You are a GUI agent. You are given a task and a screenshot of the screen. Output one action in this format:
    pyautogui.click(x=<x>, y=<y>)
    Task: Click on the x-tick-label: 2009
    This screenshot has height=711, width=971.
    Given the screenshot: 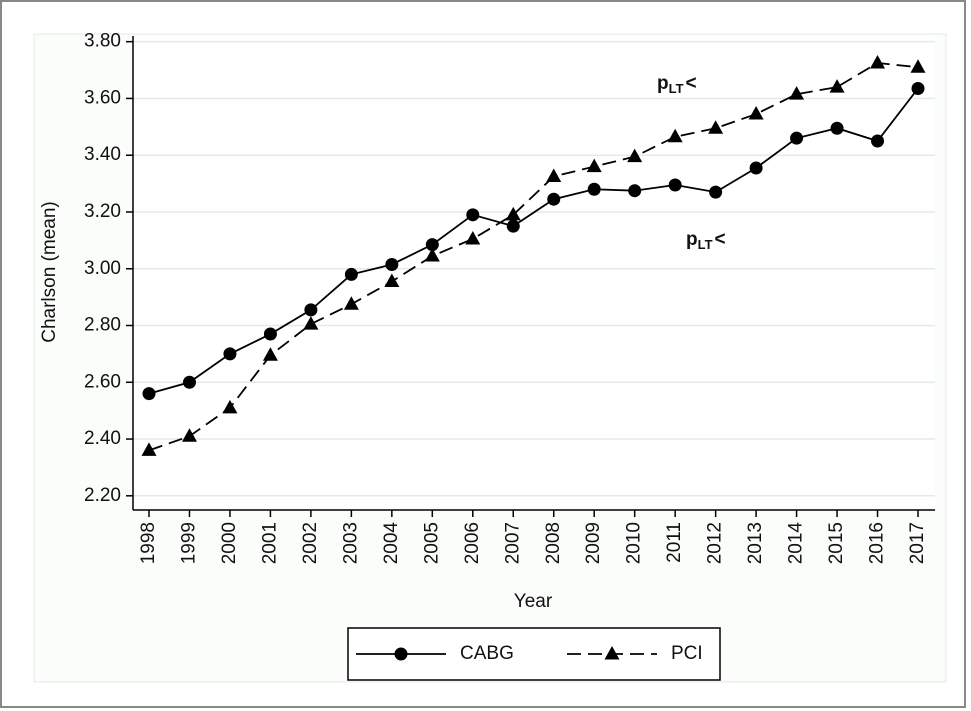 What is the action you would take?
    pyautogui.click(x=593, y=543)
    